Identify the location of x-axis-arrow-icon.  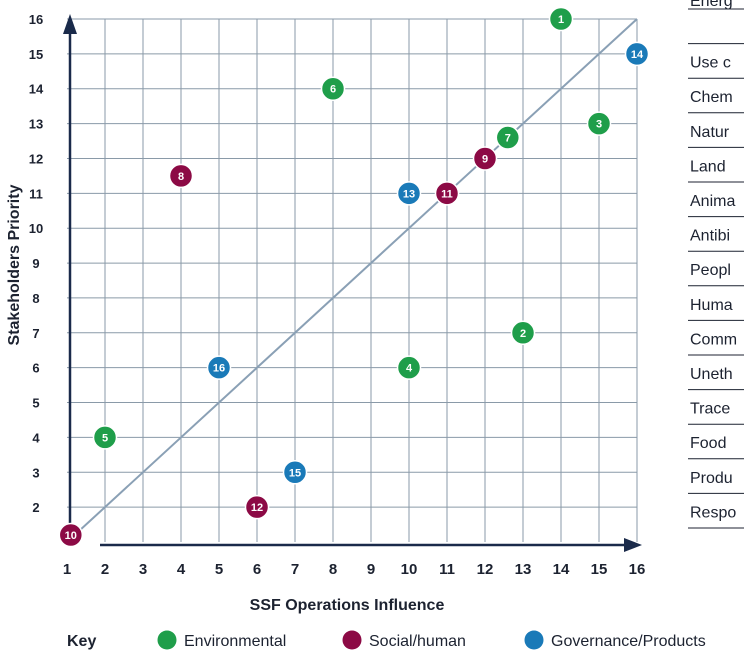
(633, 545).